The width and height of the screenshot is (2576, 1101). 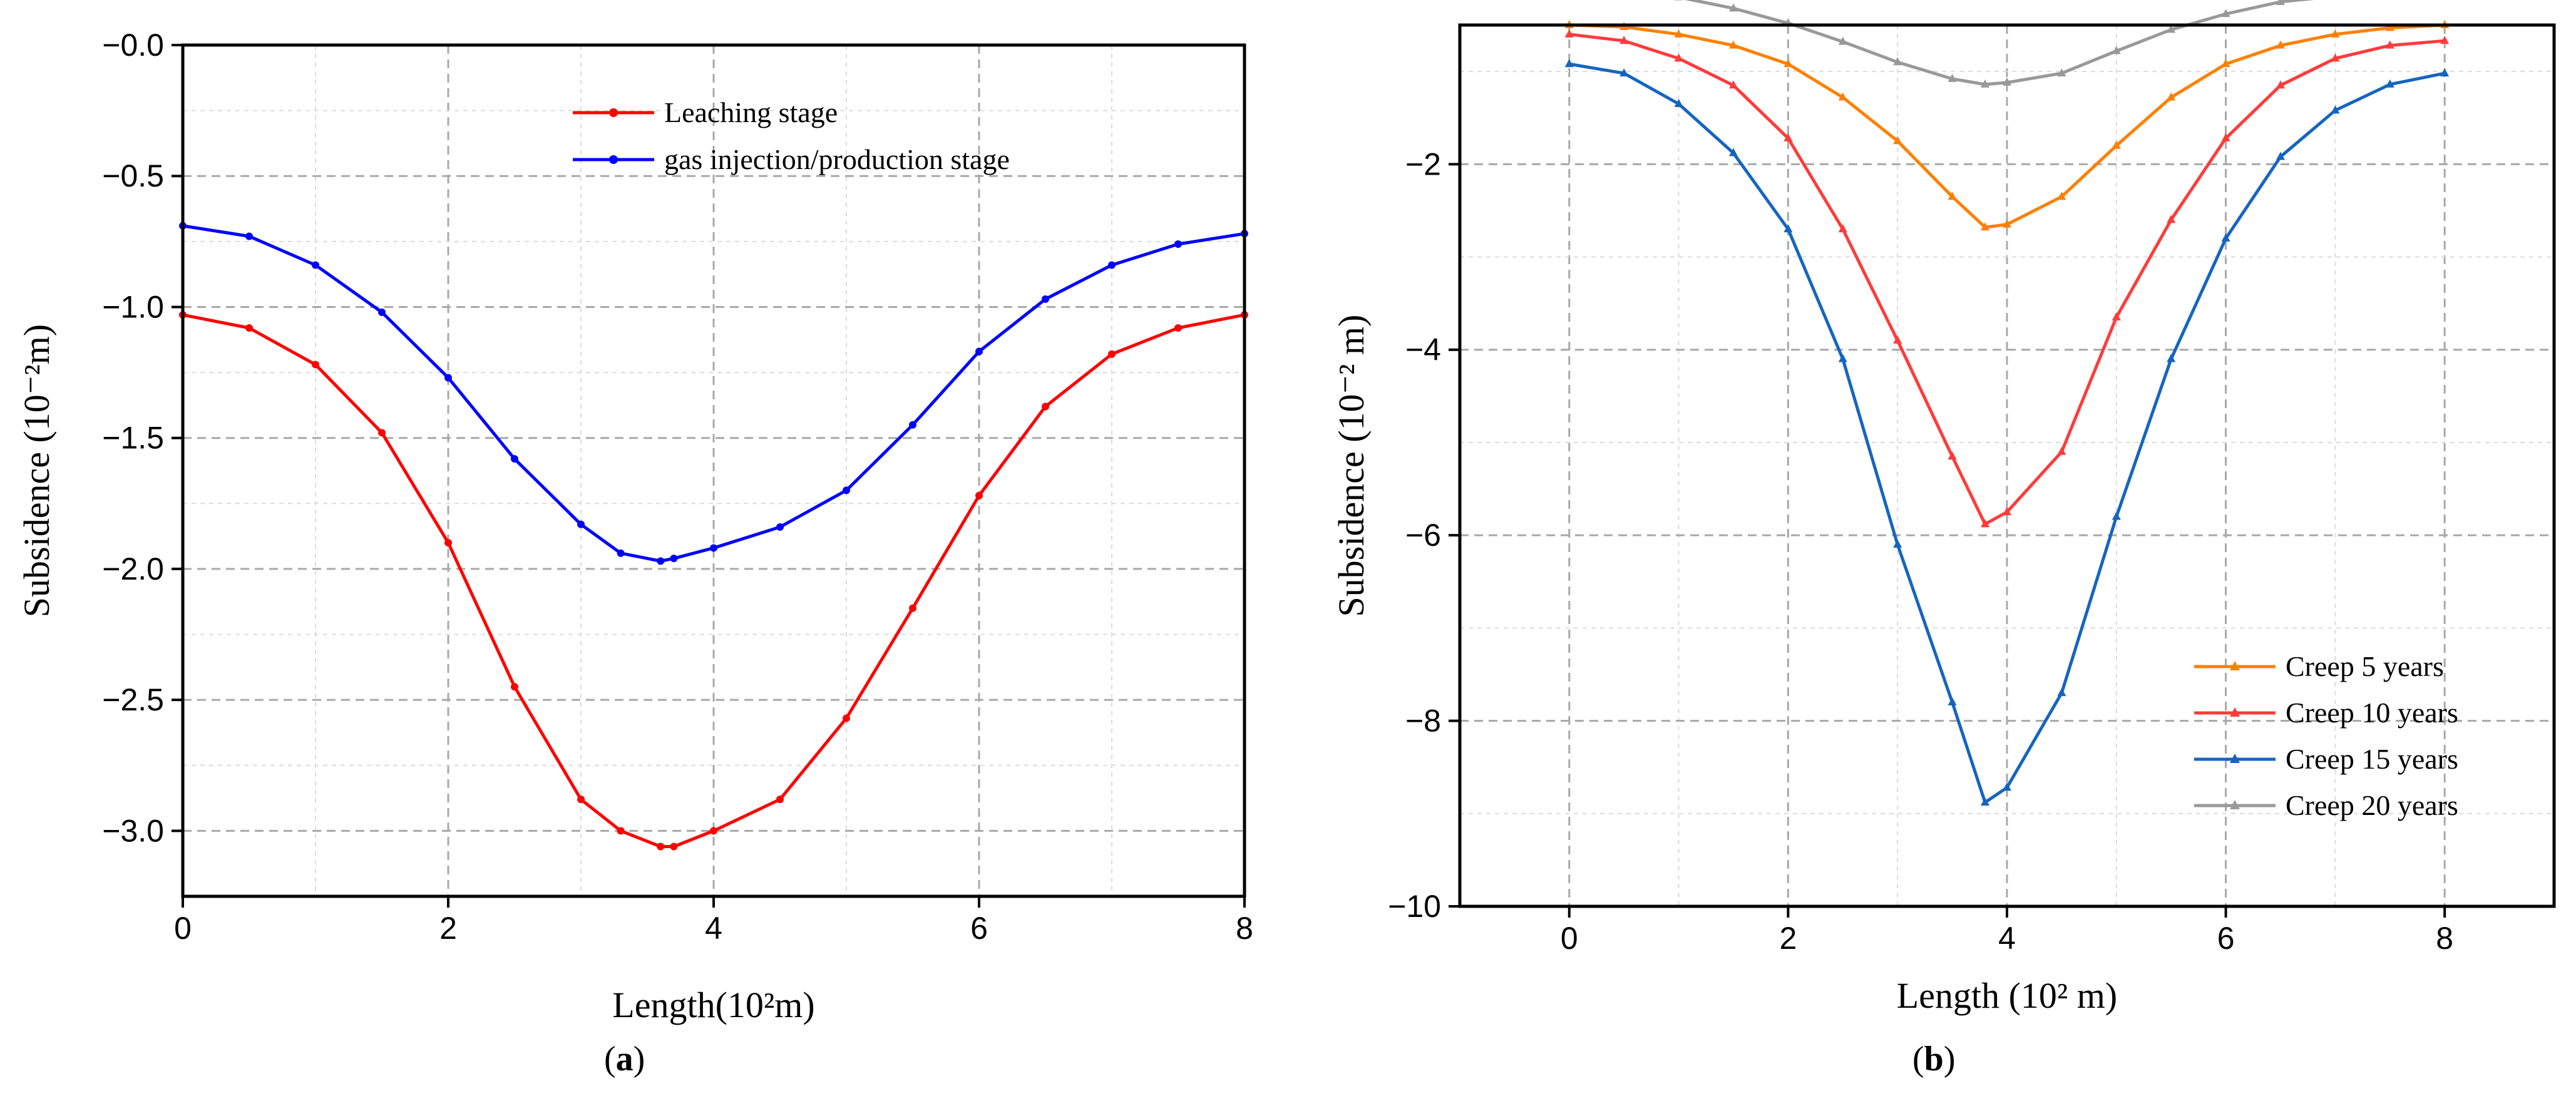 I want to click on legend-label: gas injection/production stage, so click(x=837, y=159).